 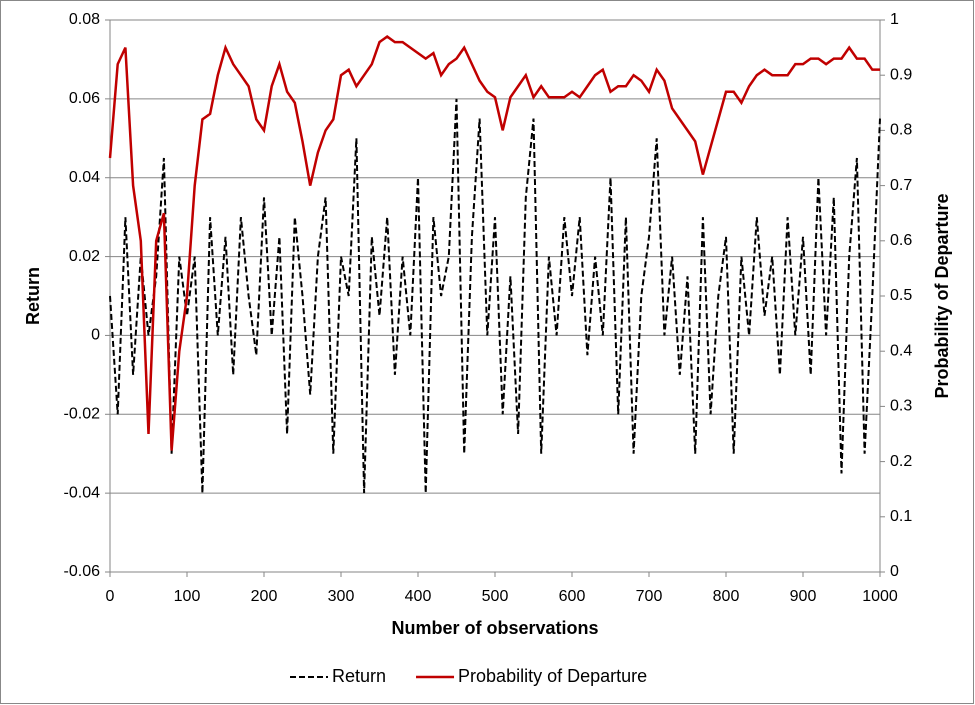 What do you see at coordinates (33, 296) in the screenshot?
I see `y-axis-title: Return` at bounding box center [33, 296].